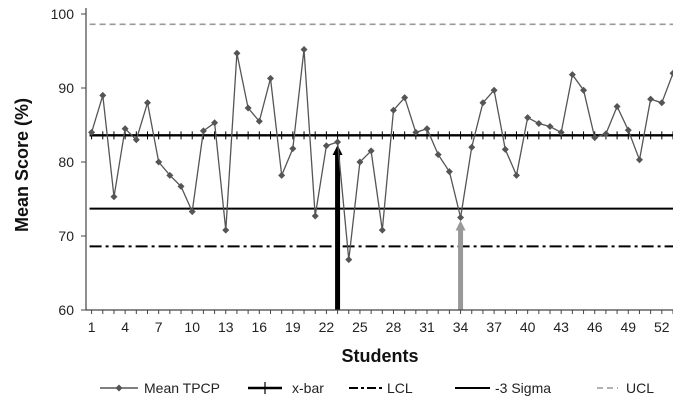 This screenshot has height=398, width=673. I want to click on x-tick-label: 10, so click(192, 327).